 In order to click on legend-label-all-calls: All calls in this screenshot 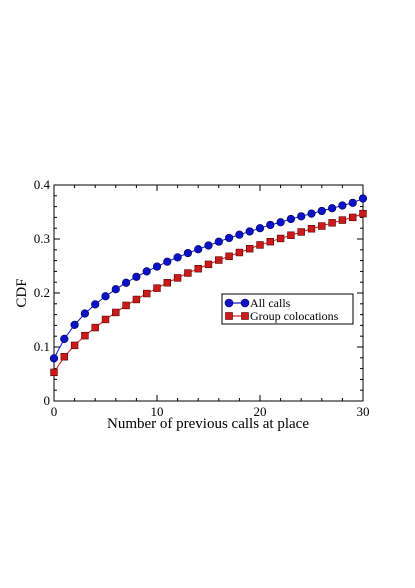, I will do `click(270, 303)`.